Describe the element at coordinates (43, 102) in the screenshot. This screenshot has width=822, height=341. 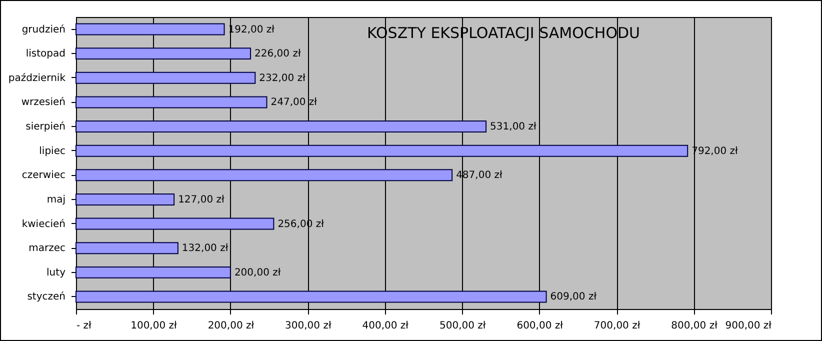
I see `y-tick-label: wrzesień` at that location.